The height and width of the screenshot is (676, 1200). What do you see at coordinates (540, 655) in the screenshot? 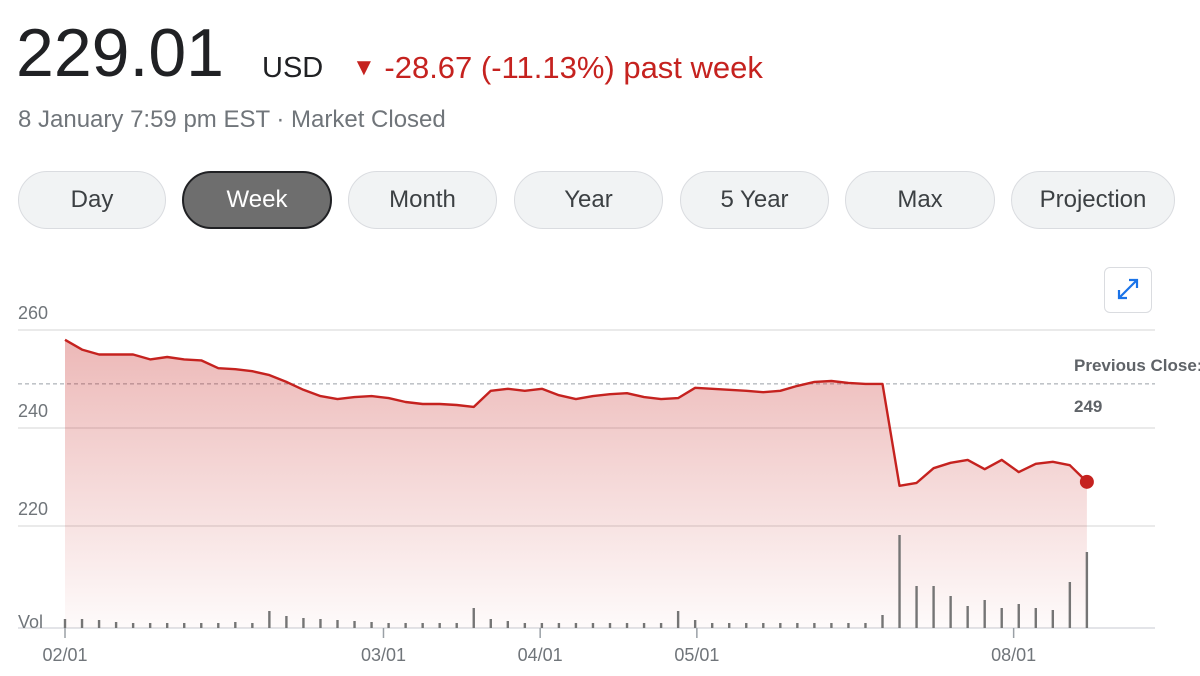
I see `x-tick-label: 04/01` at bounding box center [540, 655].